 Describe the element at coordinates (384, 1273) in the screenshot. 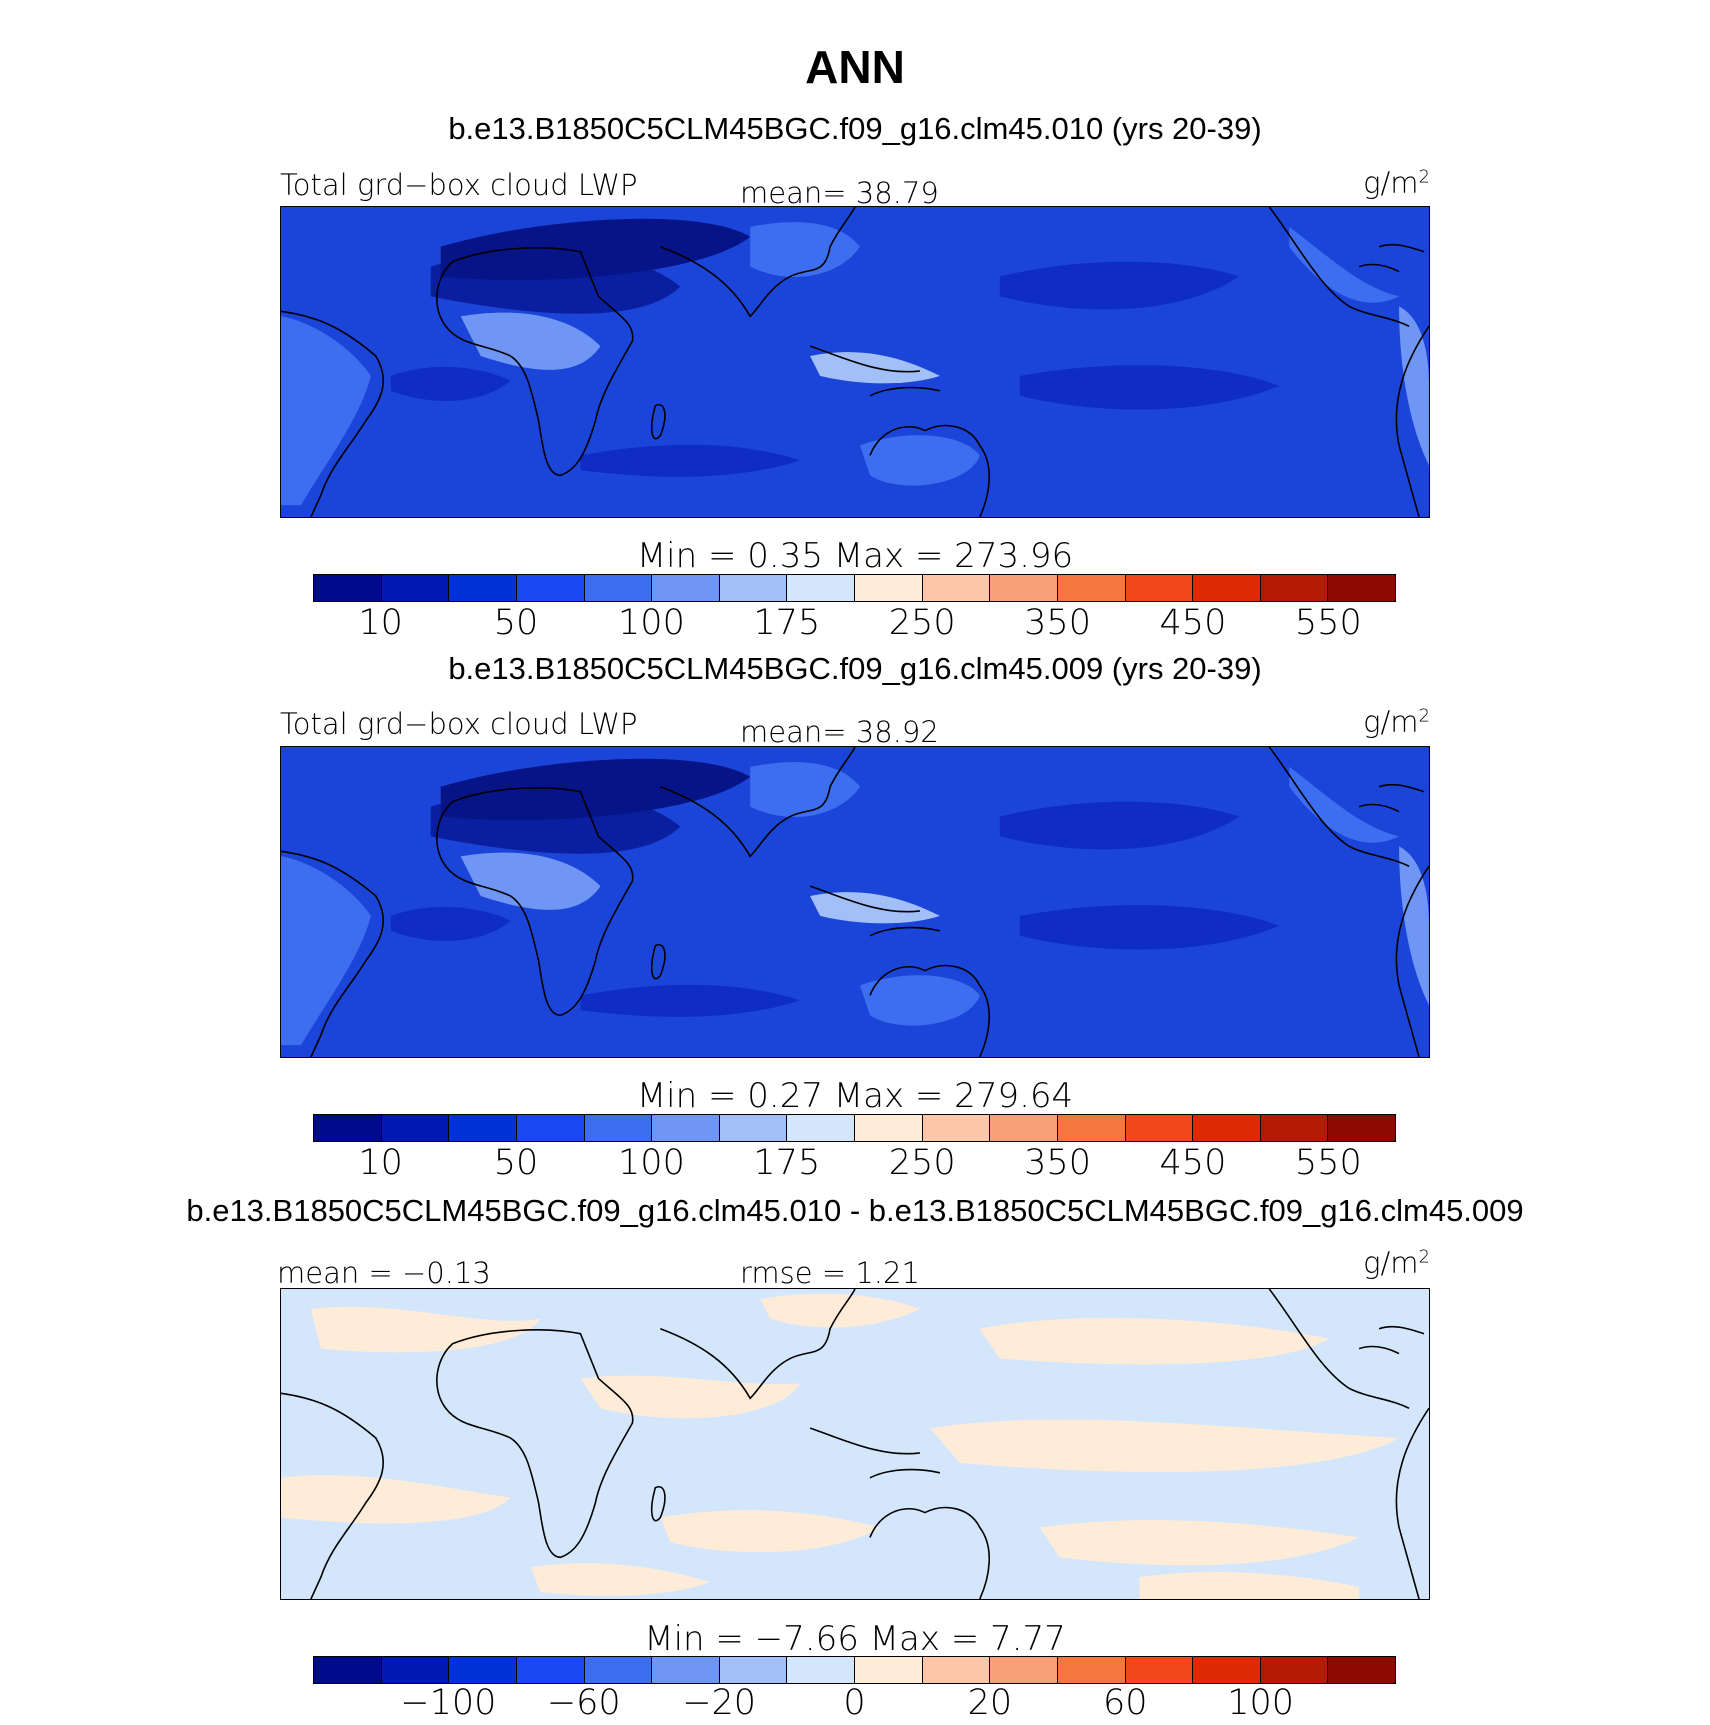

I see `panel-3-mean-label: mean = −0.13` at that location.